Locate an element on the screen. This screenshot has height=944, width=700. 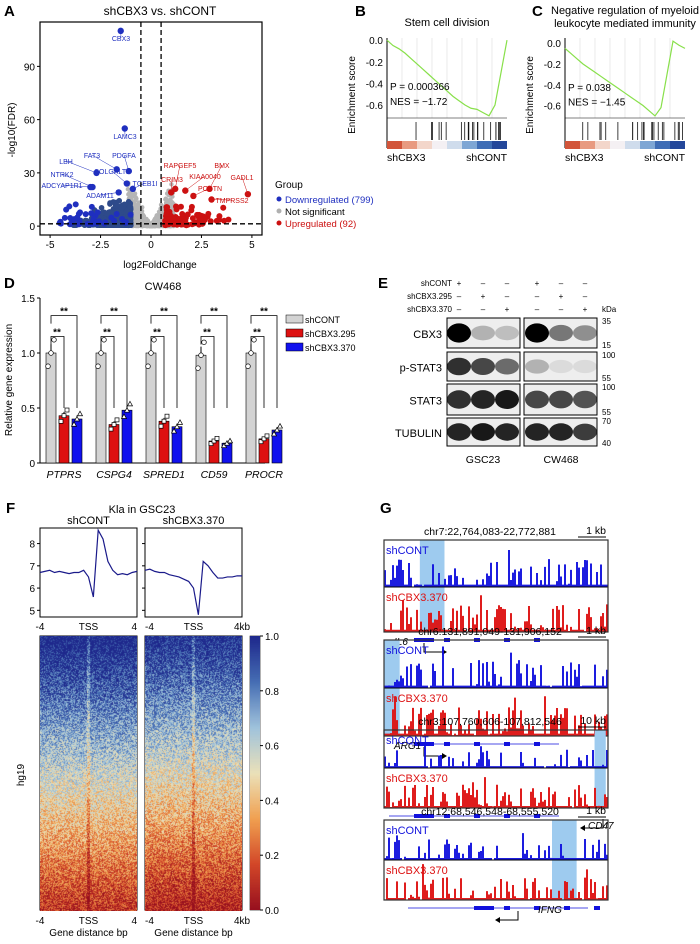
enrichment-curve is located at coordinates (625, 78).